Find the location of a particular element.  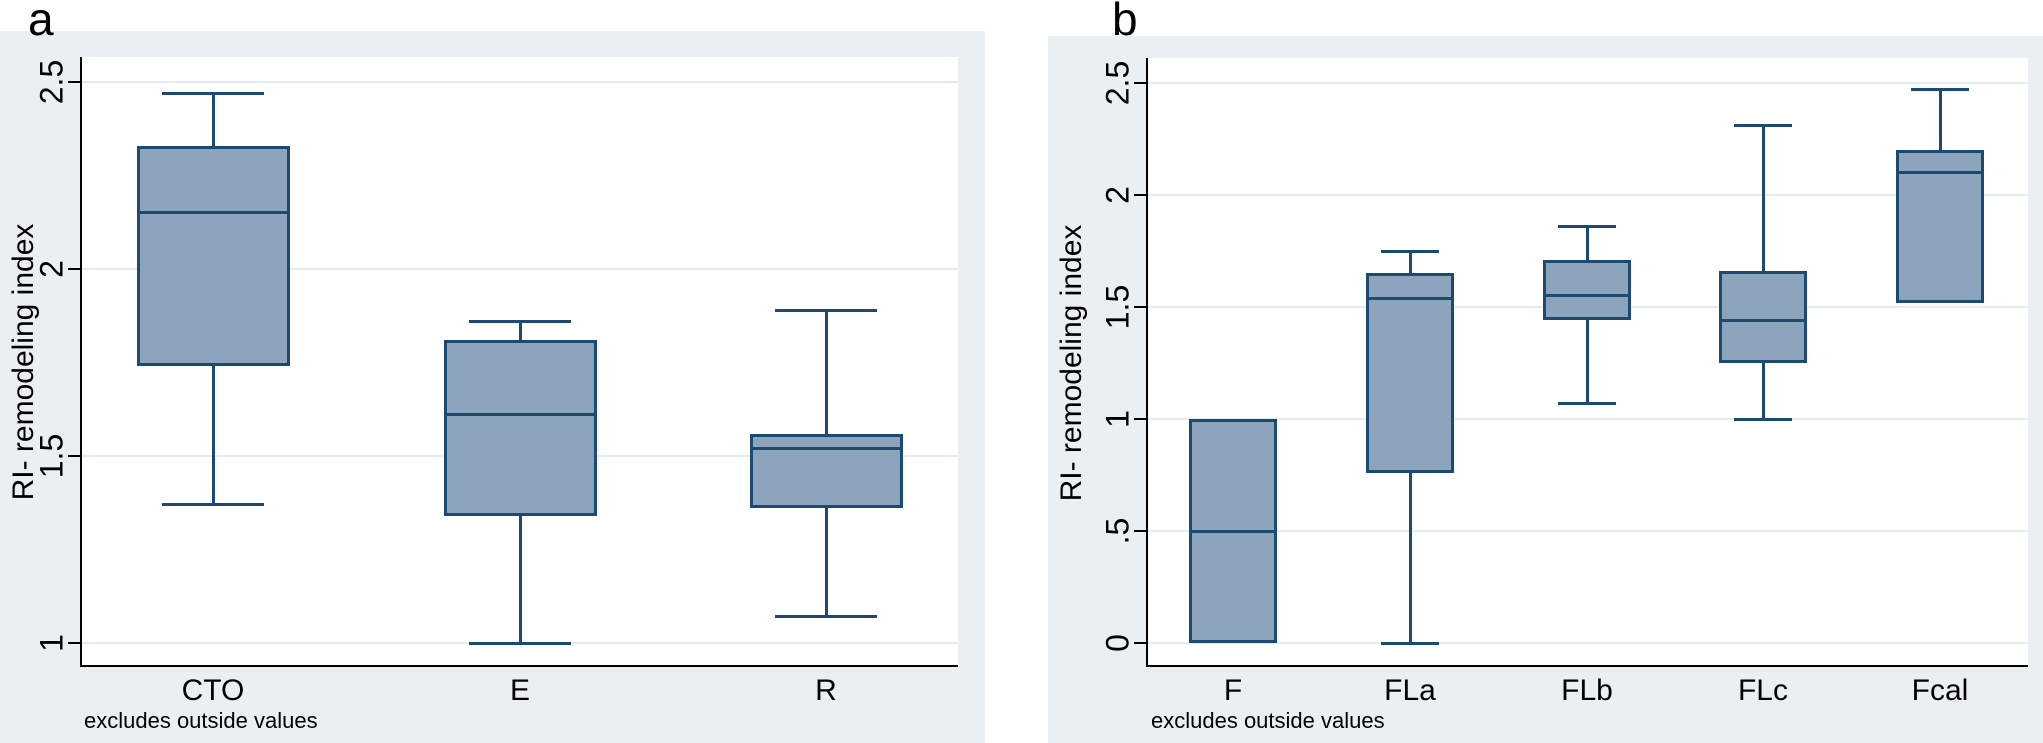

whisker-lower-FLc is located at coordinates (1763, 390).